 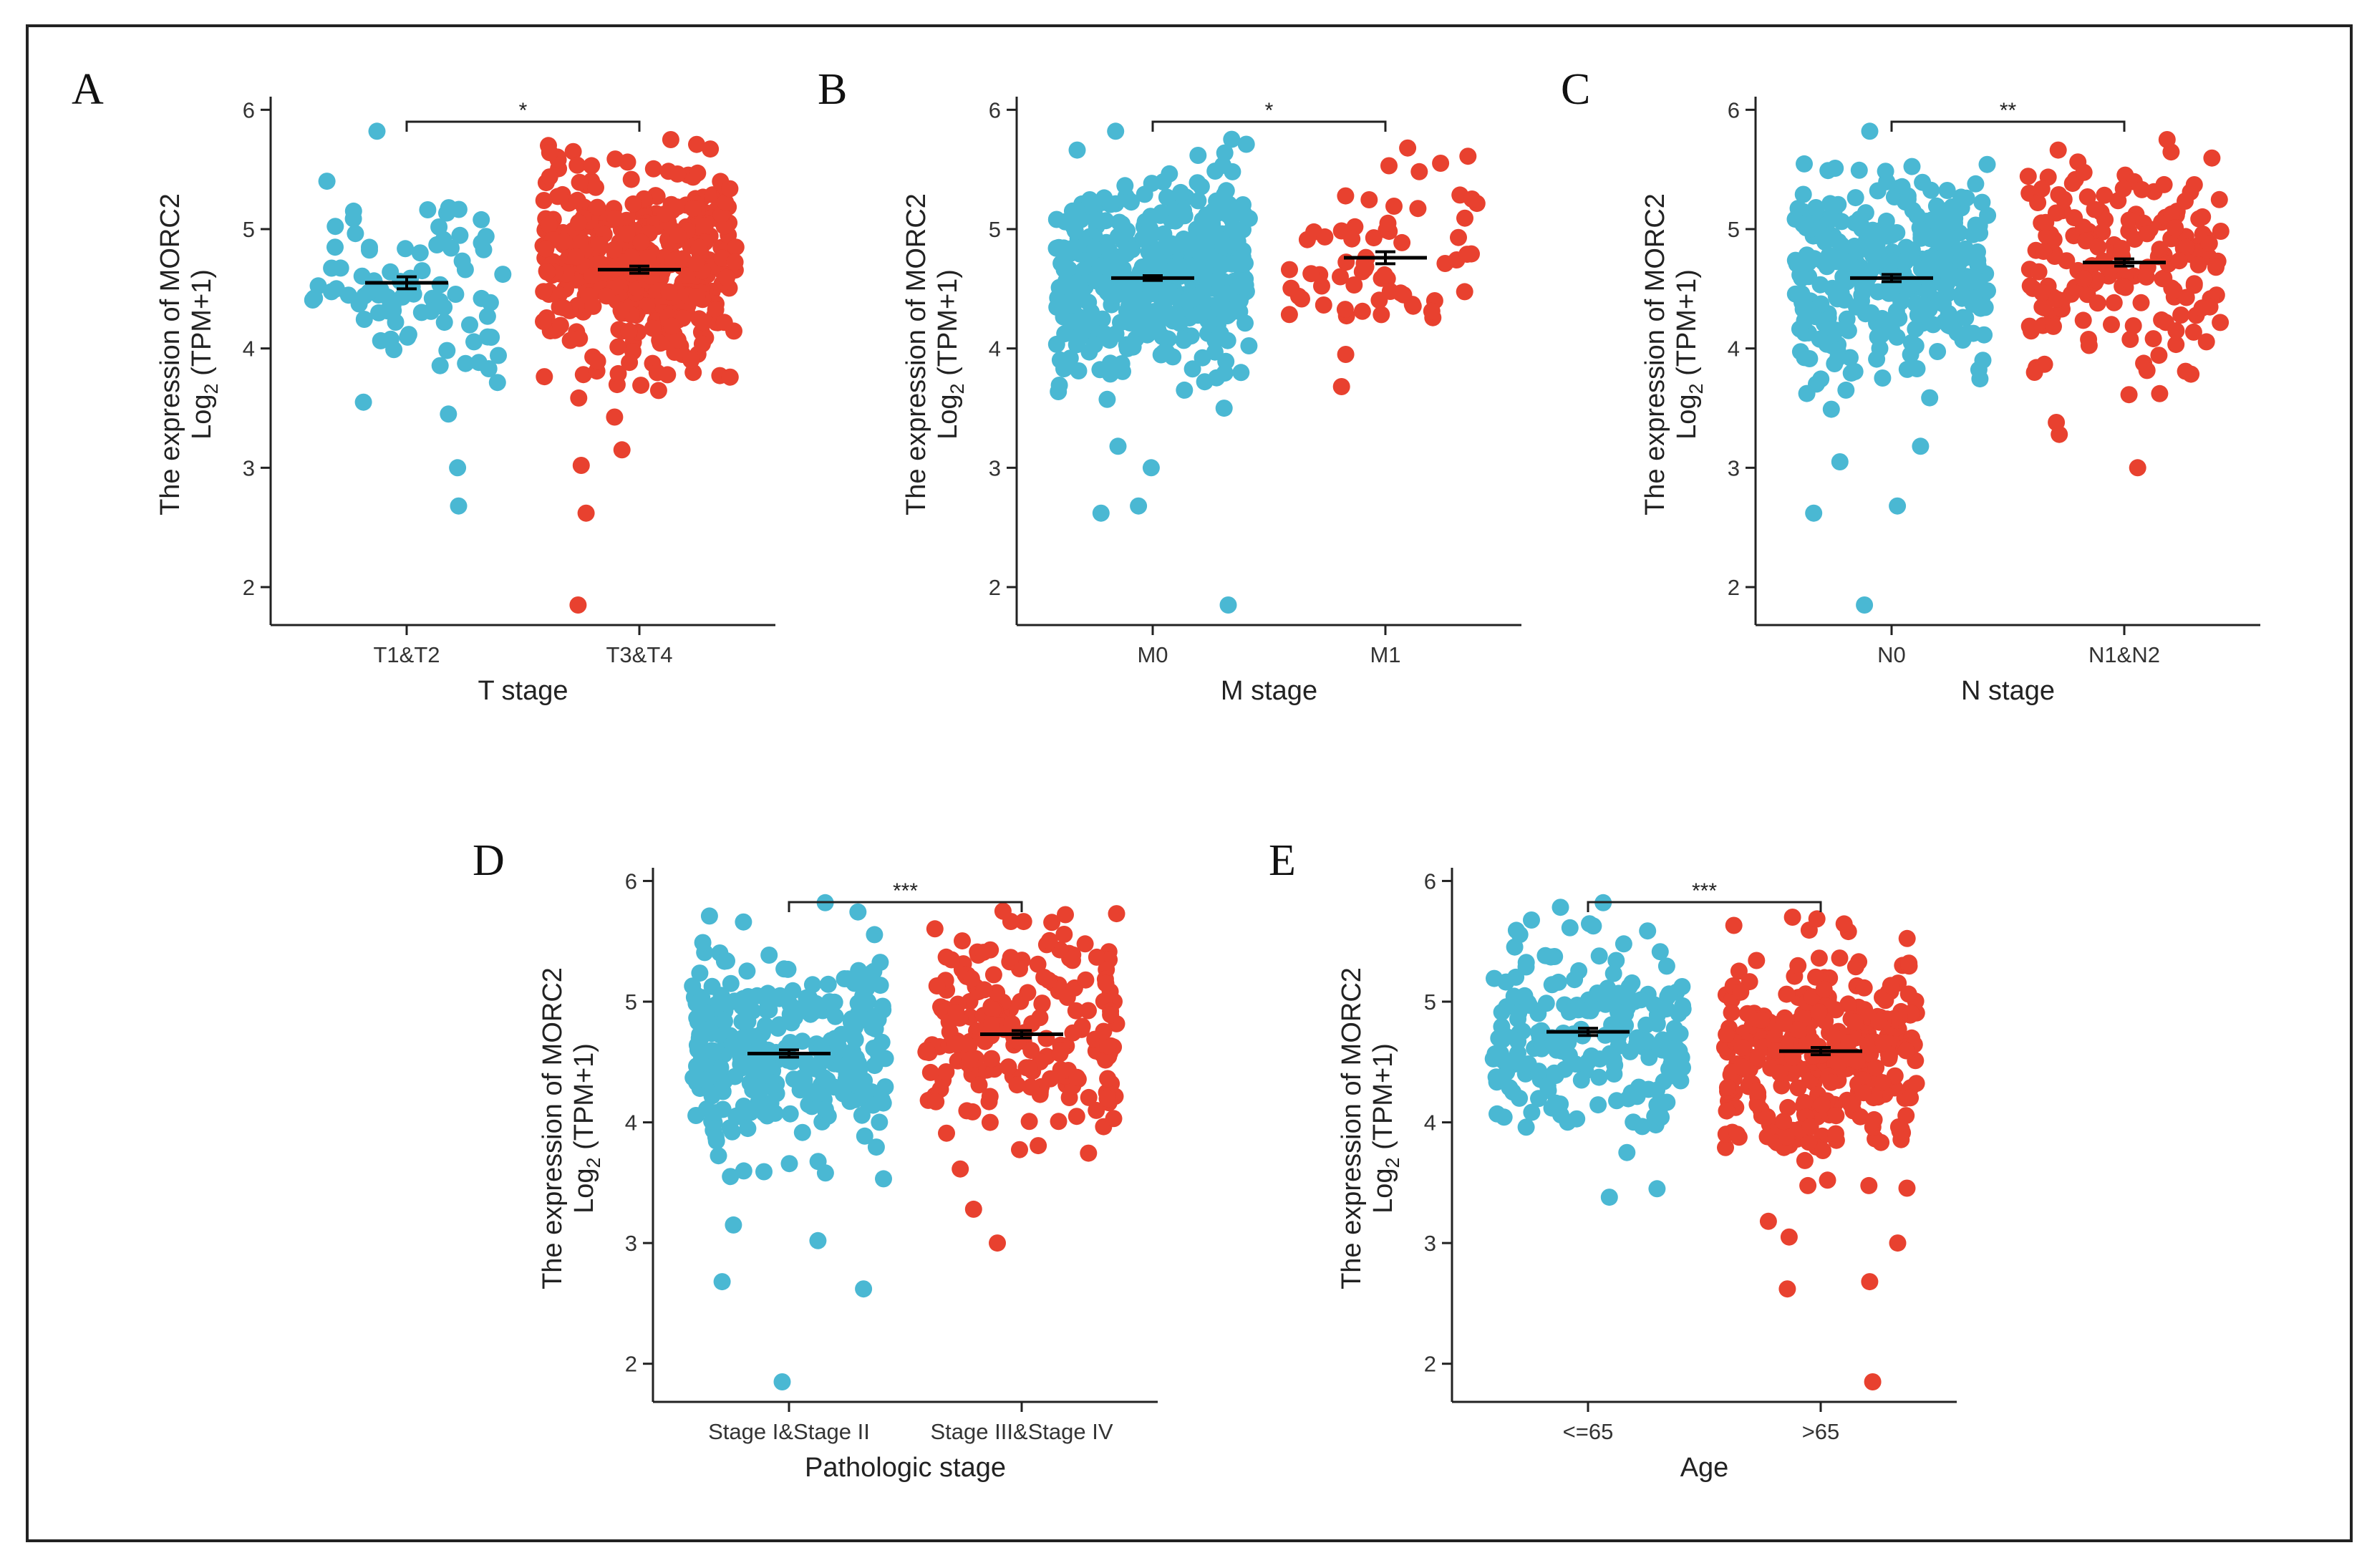 I want to click on y-axis-title: The expression of MORC2Log2 (TPM+1), so click(x=188, y=354).